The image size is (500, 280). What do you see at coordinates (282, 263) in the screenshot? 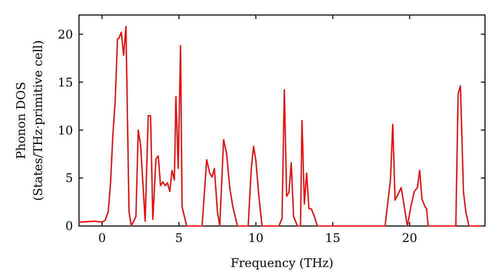
I see `x-axis-title: Frequency (THz)` at bounding box center [282, 263].